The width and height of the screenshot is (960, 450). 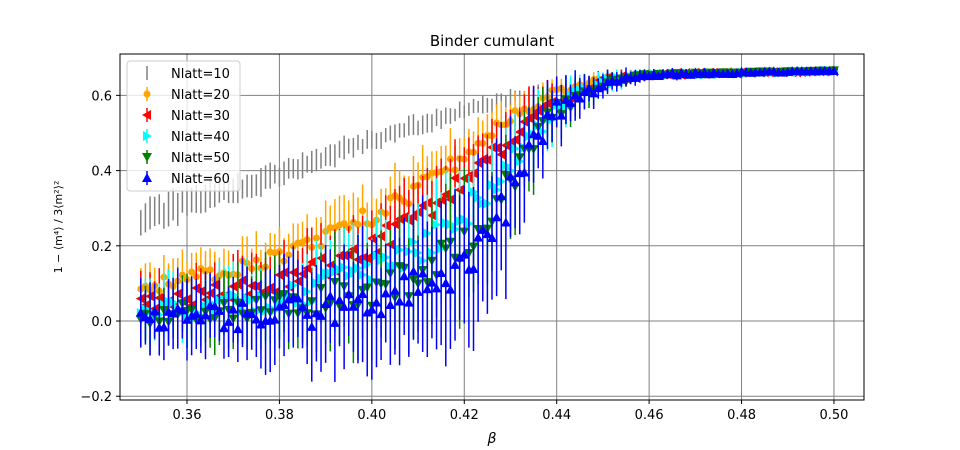 What do you see at coordinates (188, 74) in the screenshot?
I see `legend-item: Nlatt=10` at bounding box center [188, 74].